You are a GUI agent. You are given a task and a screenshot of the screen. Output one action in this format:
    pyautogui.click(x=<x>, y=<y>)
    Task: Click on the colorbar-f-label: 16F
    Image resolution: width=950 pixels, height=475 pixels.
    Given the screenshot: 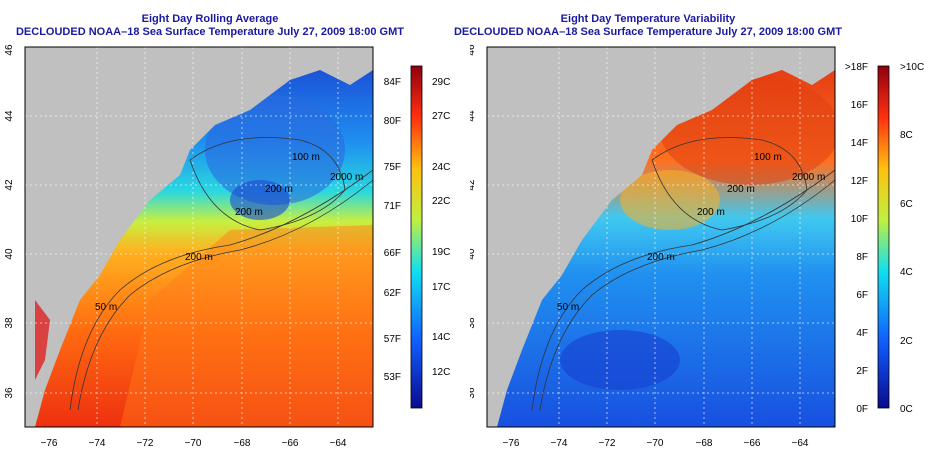 What is the action you would take?
    pyautogui.click(x=859, y=105)
    